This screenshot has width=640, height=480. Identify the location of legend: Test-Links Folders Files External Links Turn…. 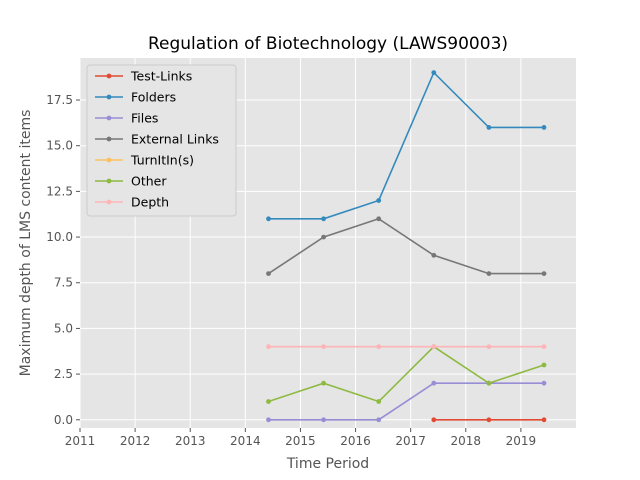
(161, 140).